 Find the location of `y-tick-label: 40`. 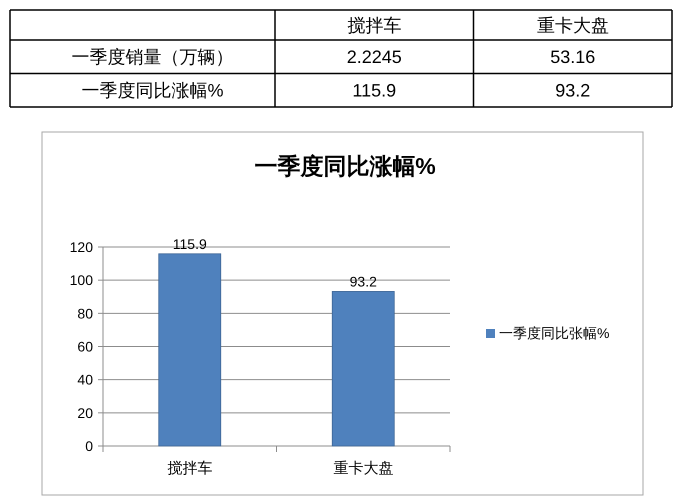

y-tick-label: 40 is located at coordinates (85, 380).